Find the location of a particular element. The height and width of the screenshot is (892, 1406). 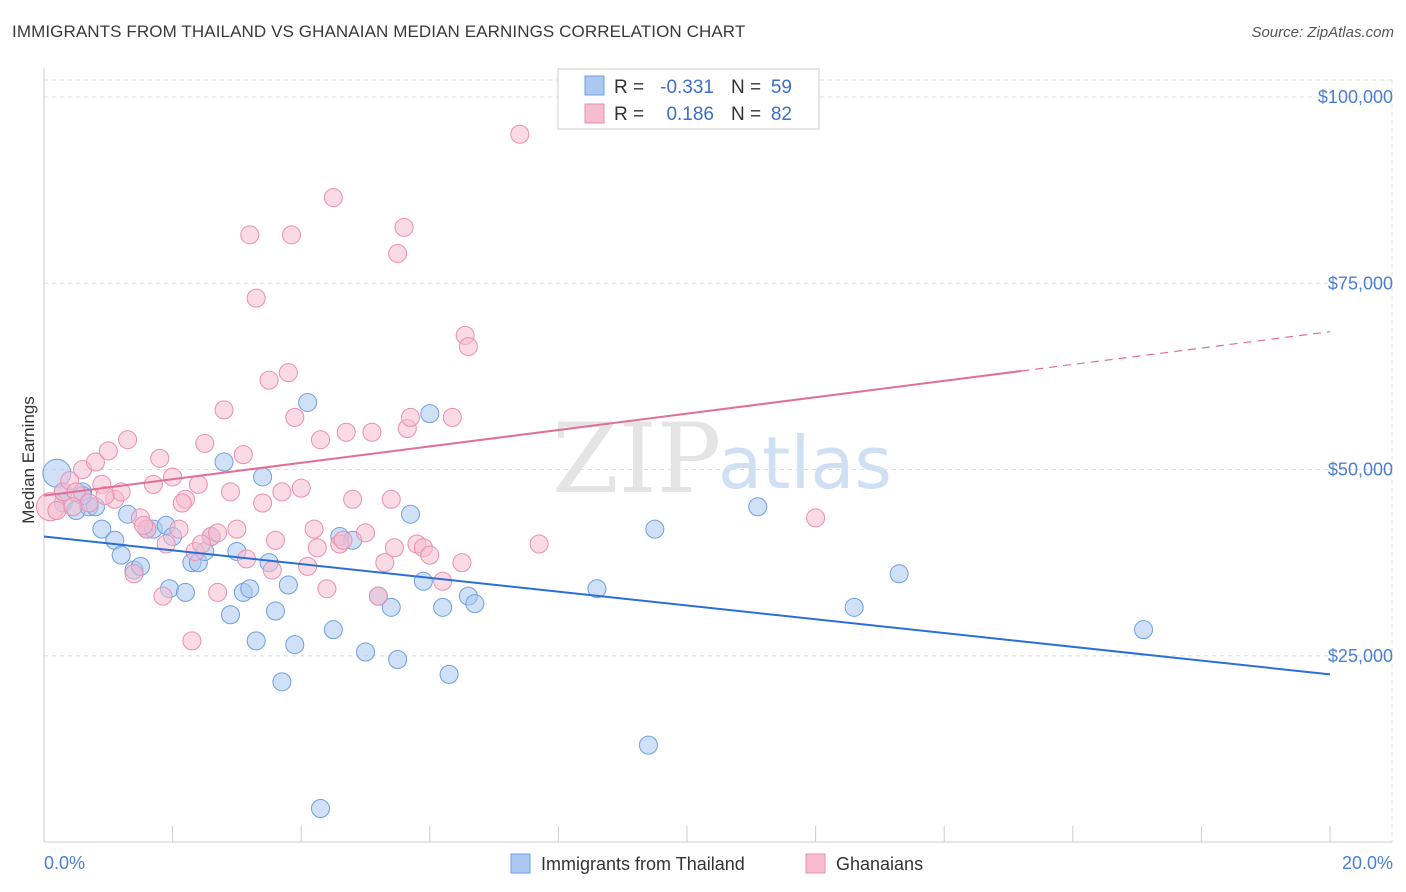

watermark: ZIP atlas is located at coordinates (722, 459).